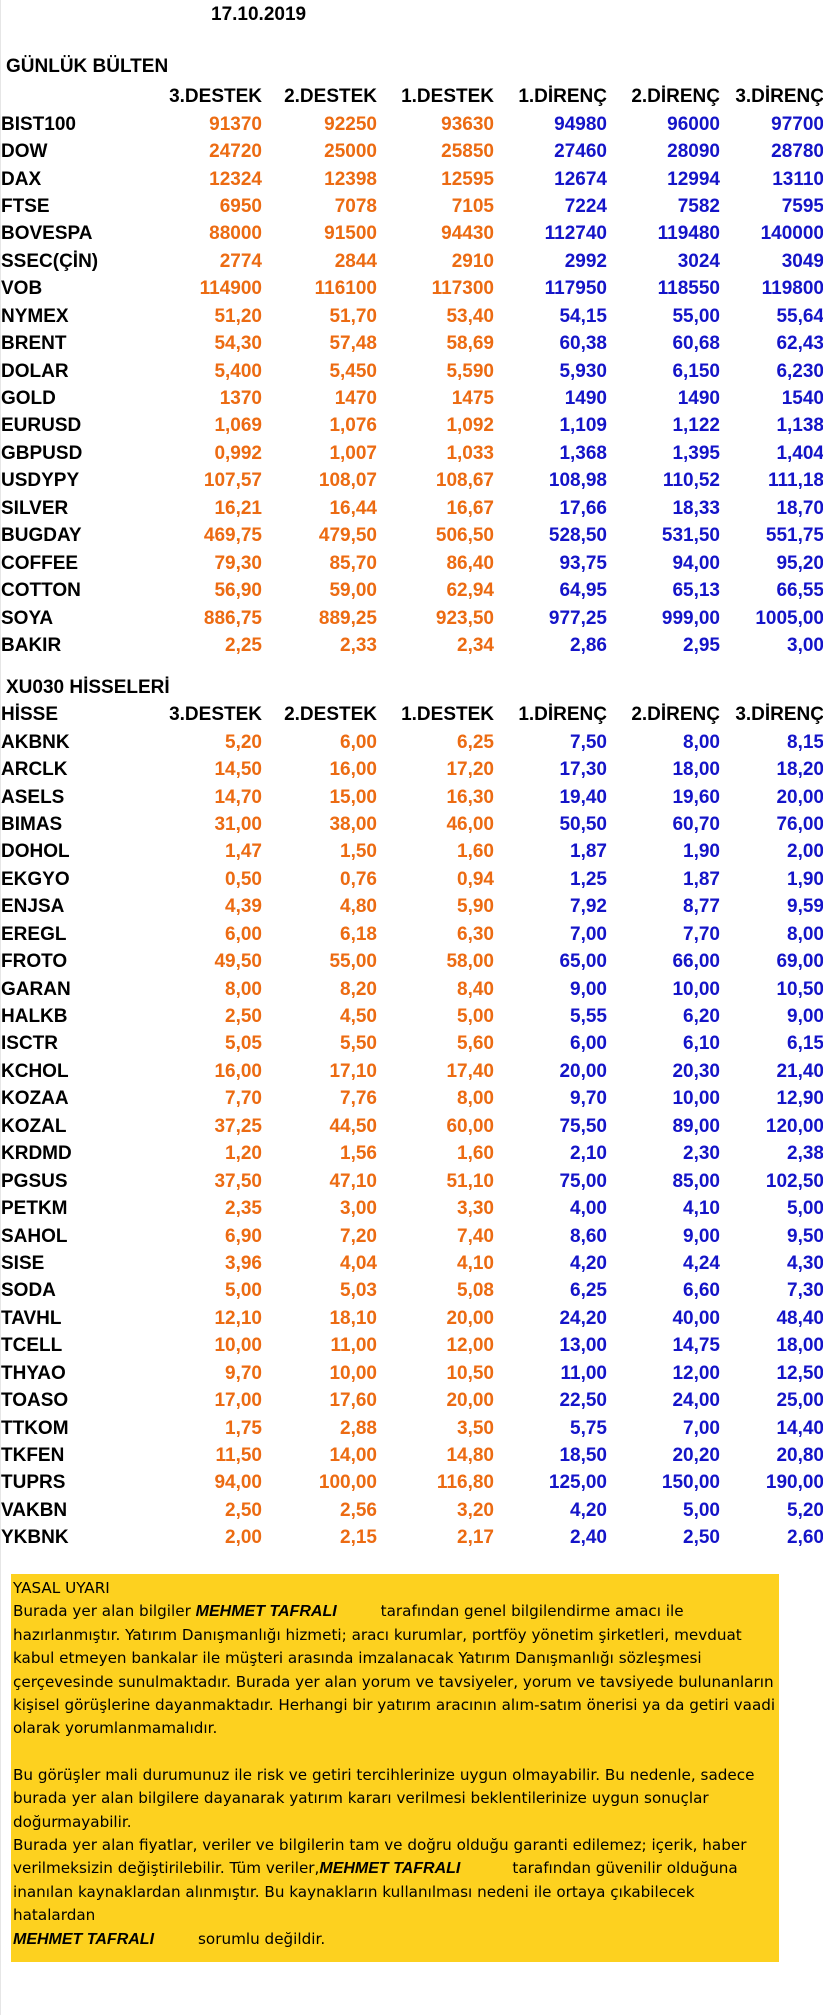 This screenshot has height=2015, width=823. What do you see at coordinates (799, 591) in the screenshot?
I see `resistance-level-cell: 66,55` at bounding box center [799, 591].